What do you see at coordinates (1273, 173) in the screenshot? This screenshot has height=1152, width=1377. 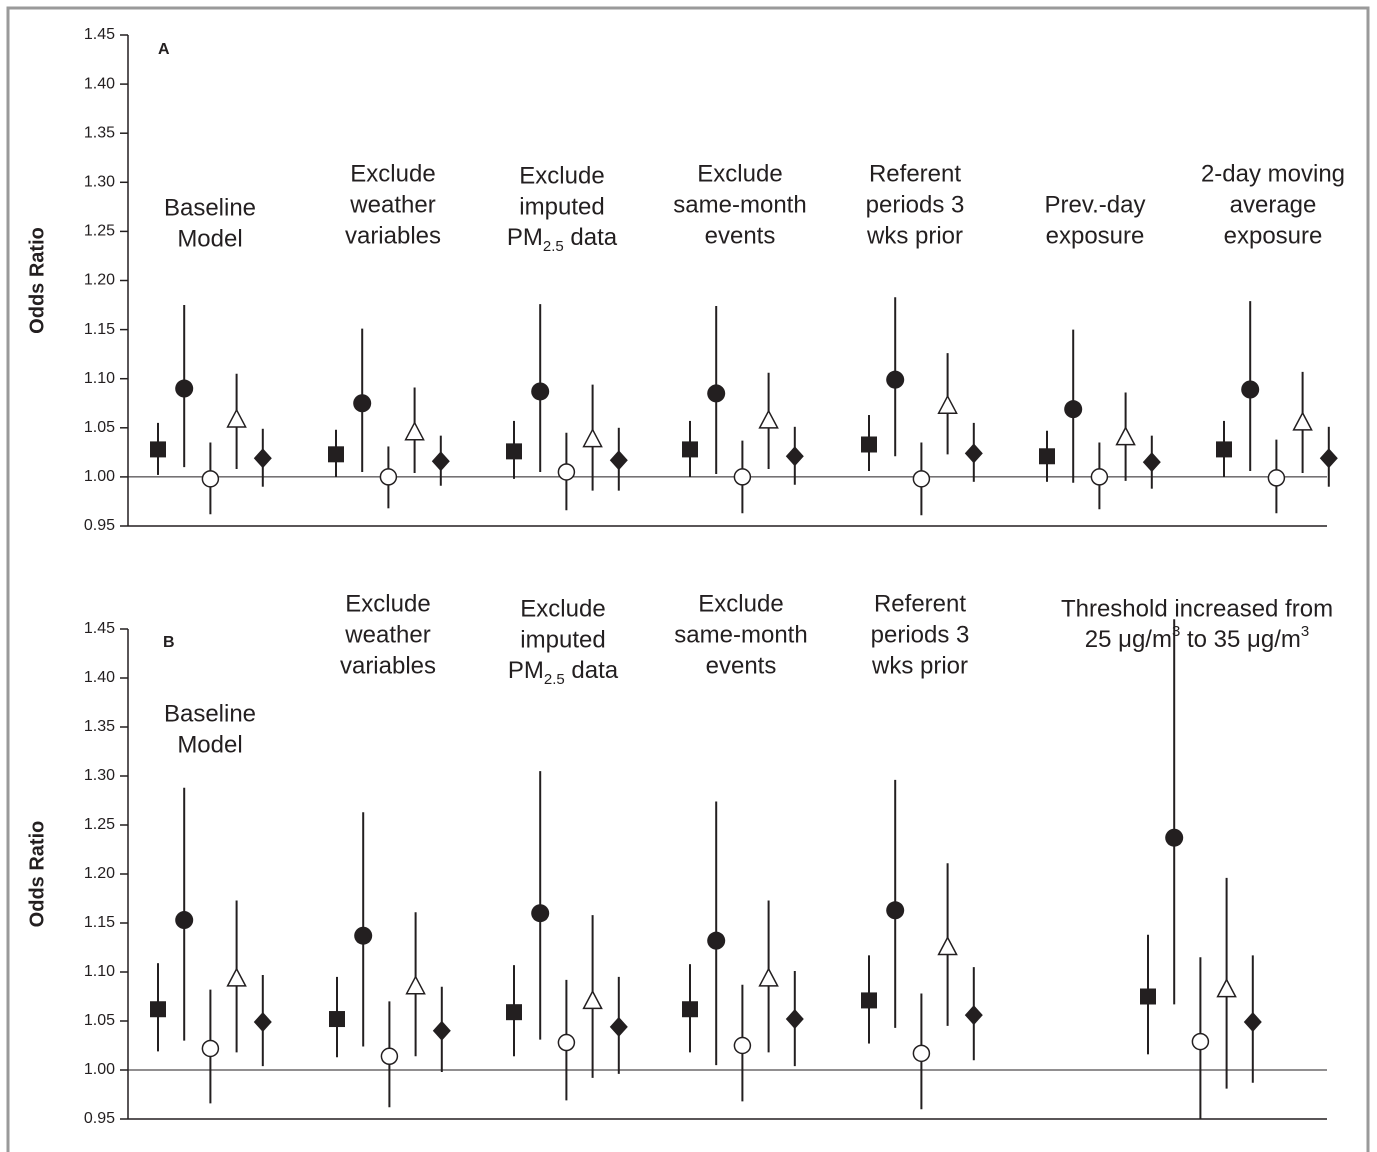 I see `group-label: 2-day moving` at bounding box center [1273, 173].